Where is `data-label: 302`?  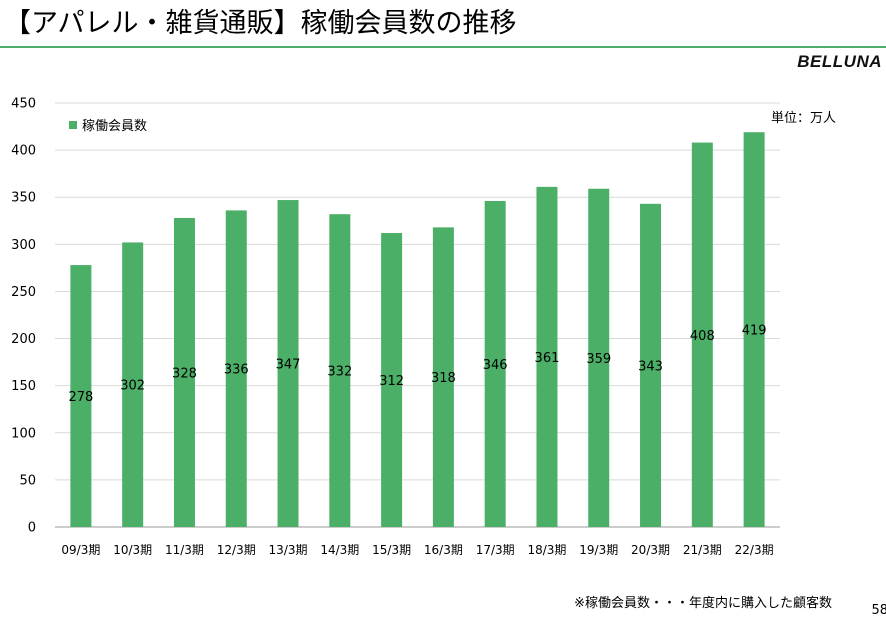 data-label: 302 is located at coordinates (132, 386).